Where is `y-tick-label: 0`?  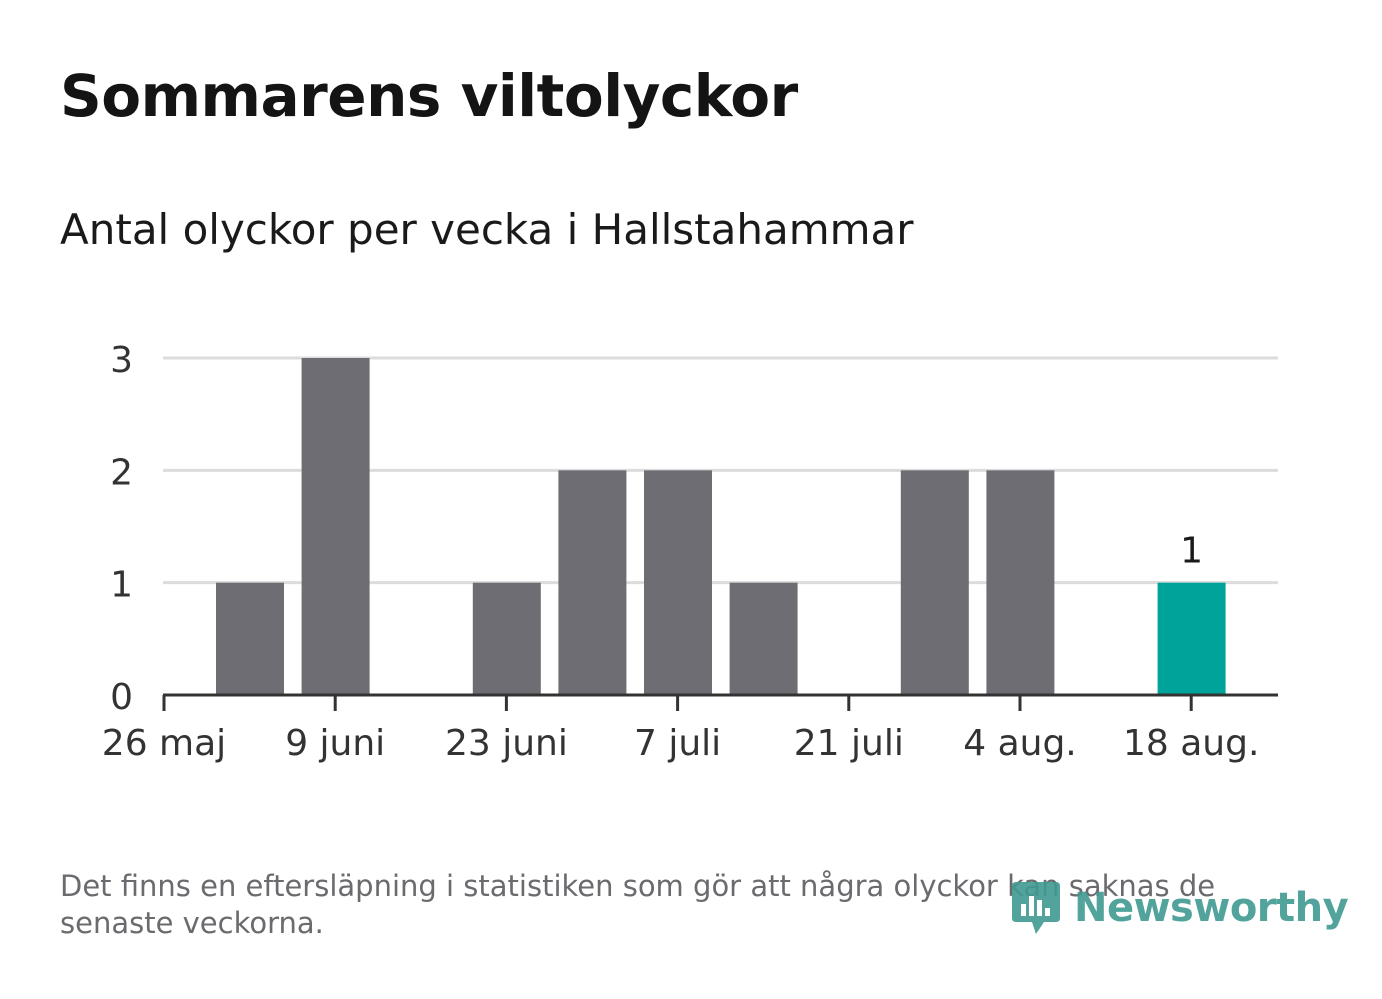 y-tick-label: 0 is located at coordinates (121, 697).